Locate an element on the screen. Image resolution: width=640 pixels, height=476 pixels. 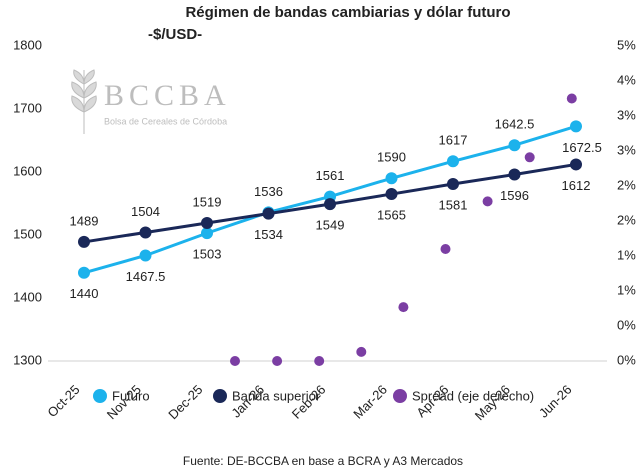
data-label: 1504 is located at coordinates (145, 211).